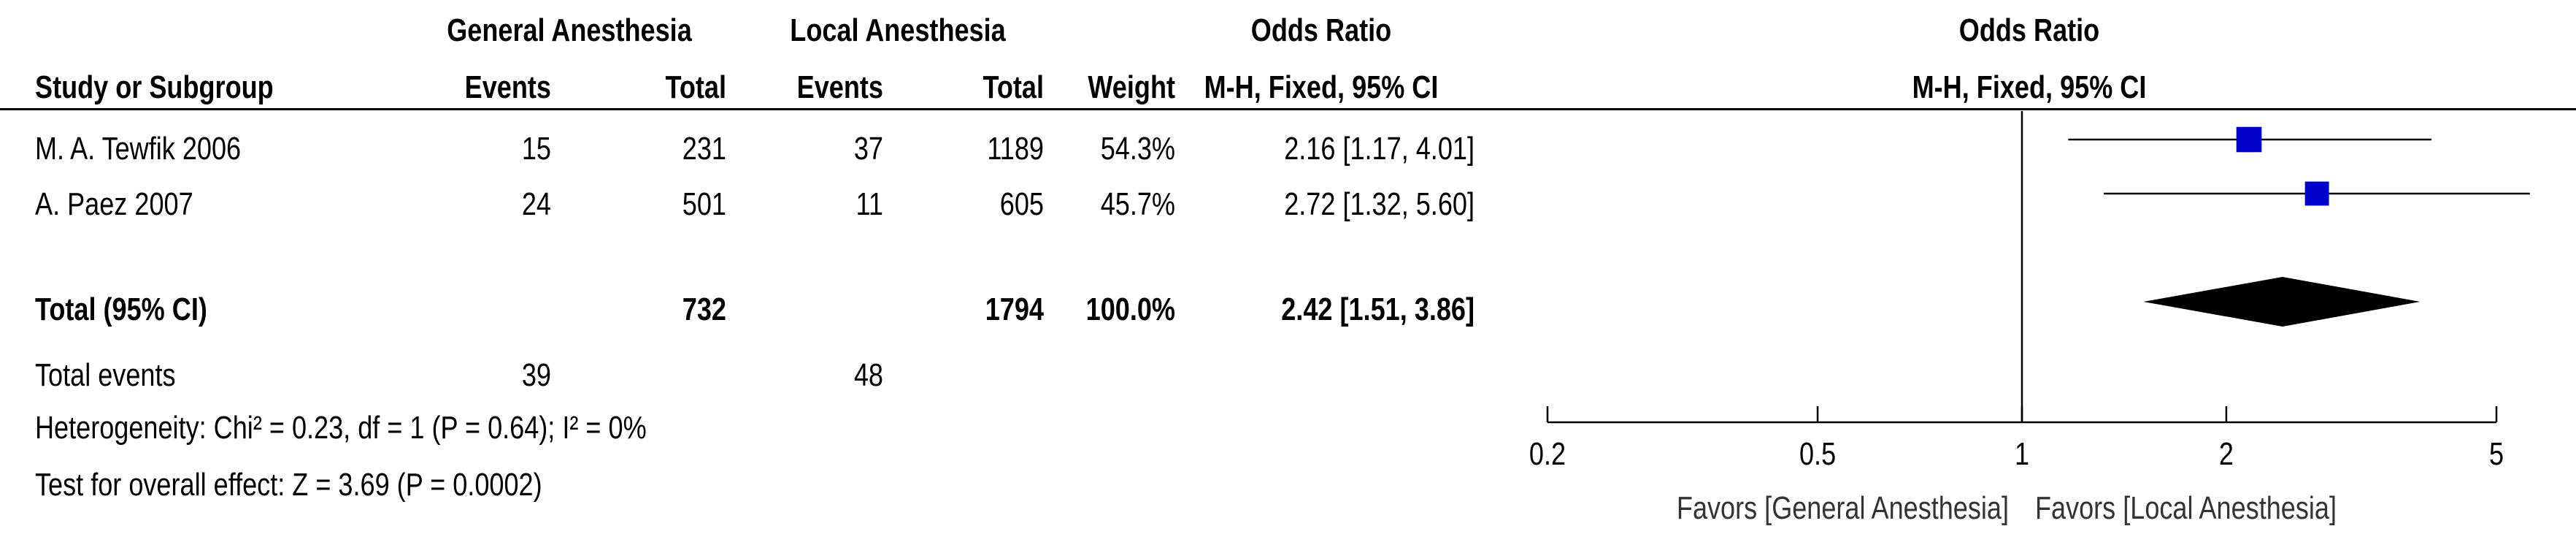 This screenshot has height=545, width=2576. What do you see at coordinates (1131, 87) in the screenshot?
I see `weight-header: Weight` at bounding box center [1131, 87].